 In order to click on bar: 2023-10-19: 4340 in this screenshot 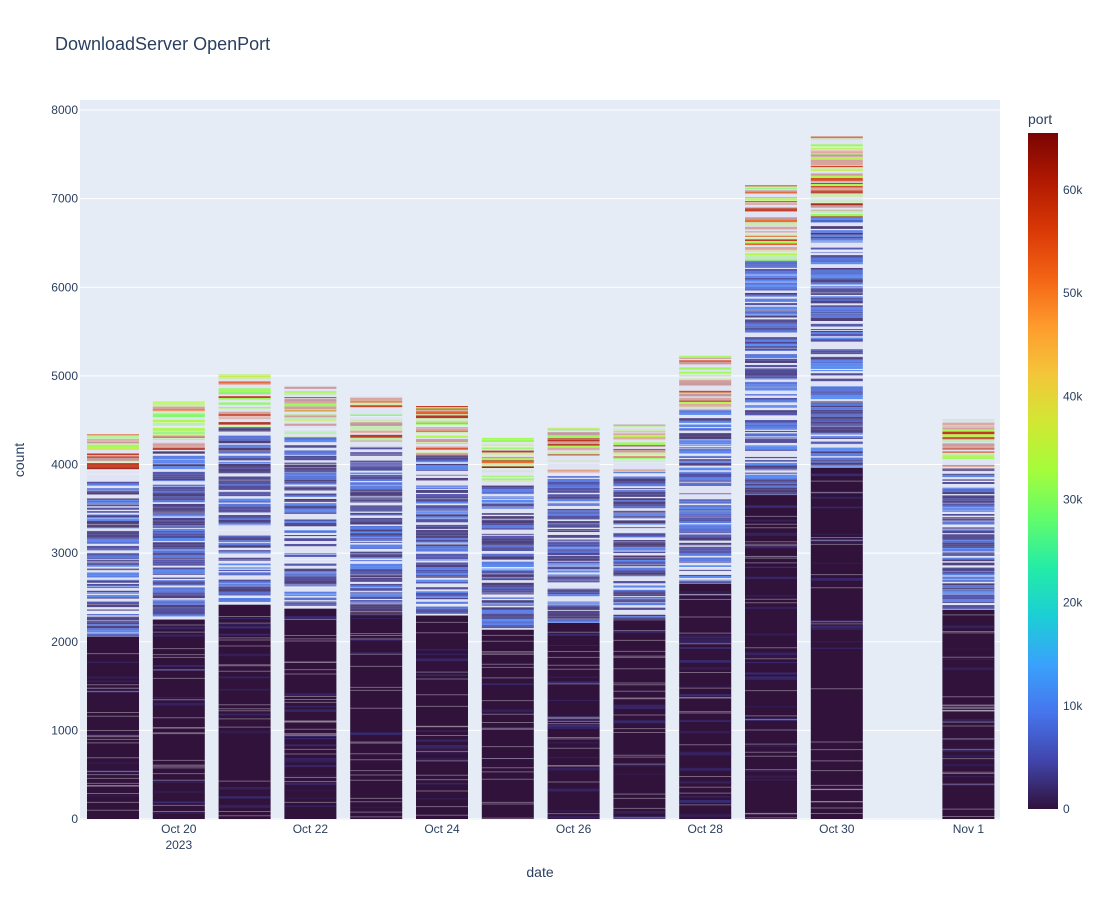, I will do `click(113, 626)`.